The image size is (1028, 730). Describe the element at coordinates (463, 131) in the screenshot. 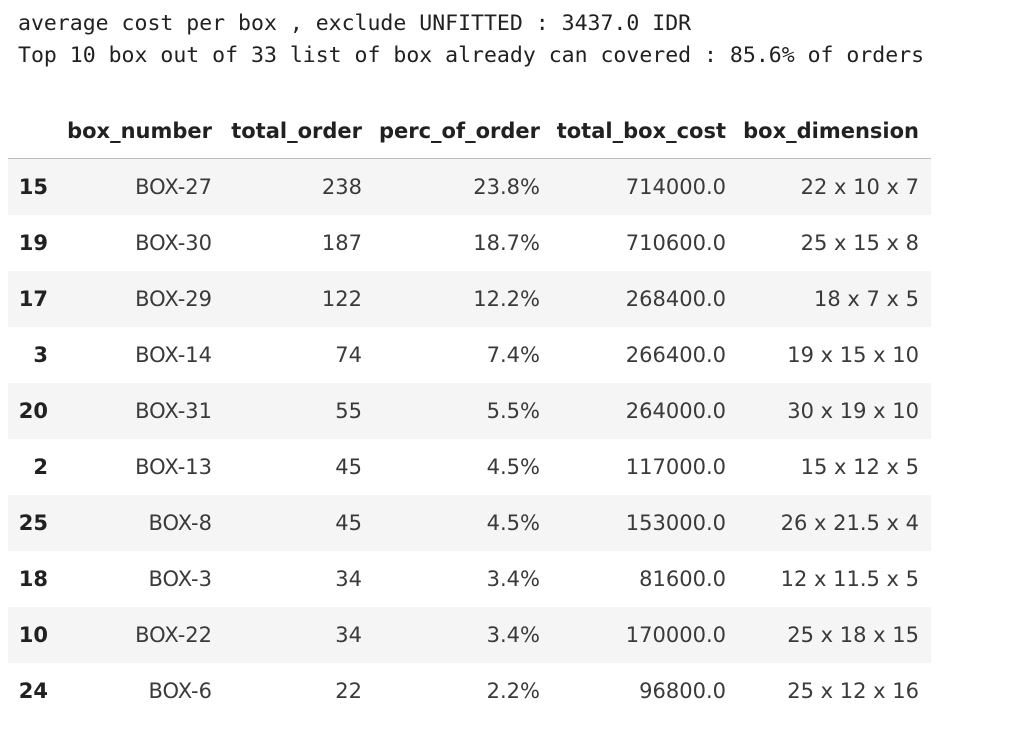

I see `header-perc-of-order: perc_of_order` at that location.